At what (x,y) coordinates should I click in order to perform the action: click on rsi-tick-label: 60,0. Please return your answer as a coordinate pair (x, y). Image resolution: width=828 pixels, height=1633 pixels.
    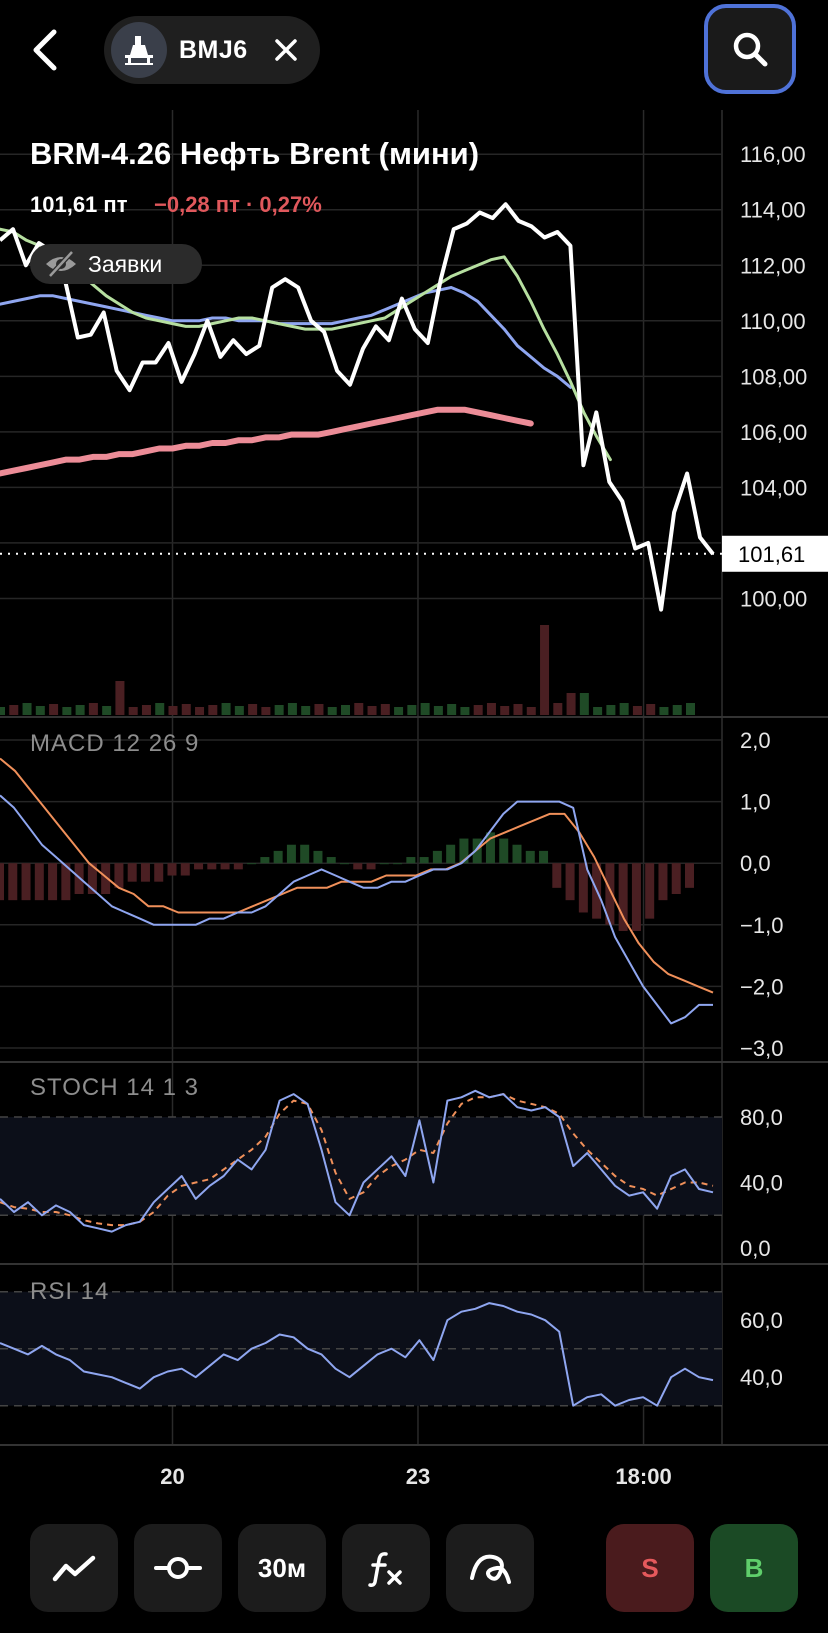
    Looking at the image, I should click on (761, 1320).